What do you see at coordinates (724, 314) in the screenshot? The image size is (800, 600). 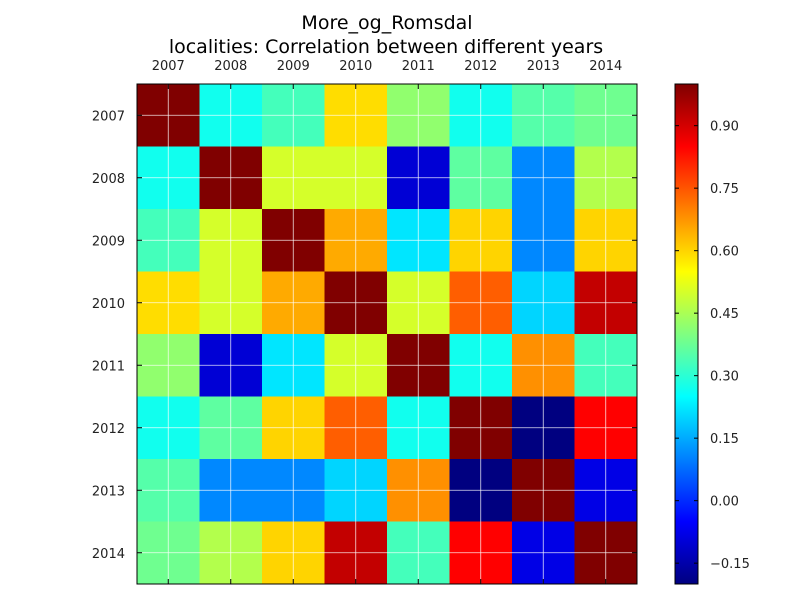 I see `colorbar-tick-label: 0.45` at bounding box center [724, 314].